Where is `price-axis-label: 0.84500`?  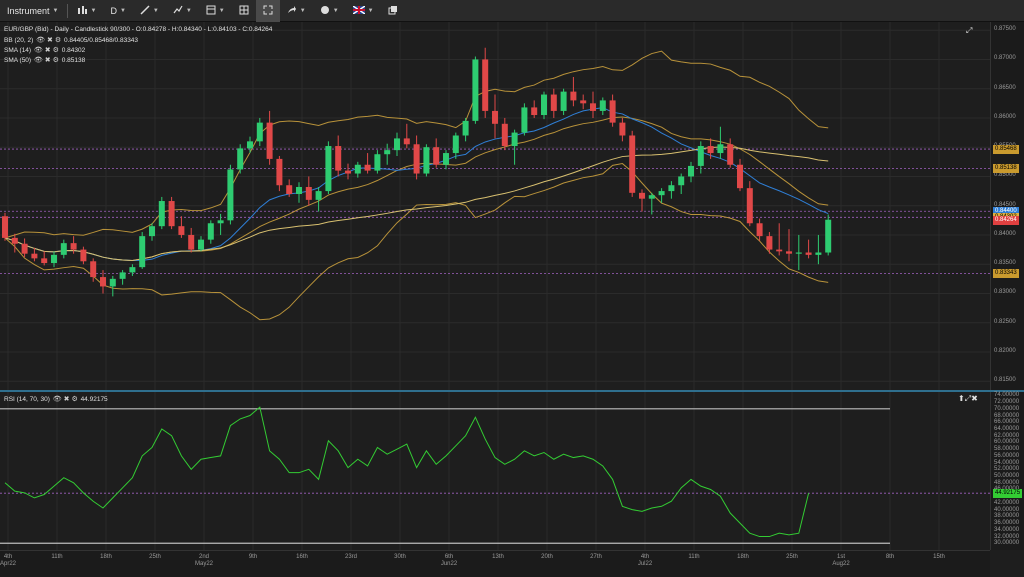
price-axis-label: 0.84500 is located at coordinates (1005, 204).